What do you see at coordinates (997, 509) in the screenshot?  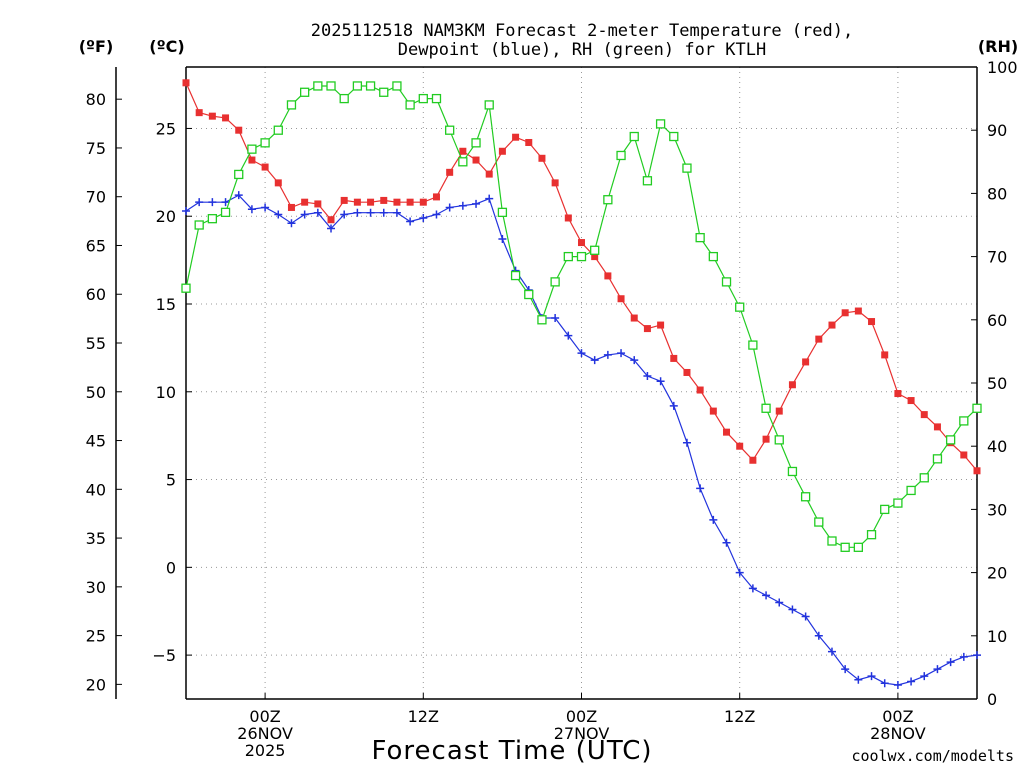 I see `rh-tick-label: 30` at bounding box center [997, 509].